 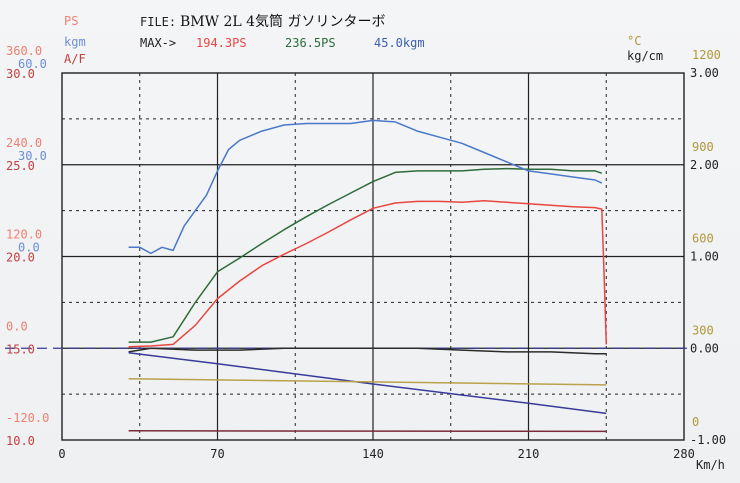 I want to click on right-tick-boost: 2.00, so click(x=704, y=165).